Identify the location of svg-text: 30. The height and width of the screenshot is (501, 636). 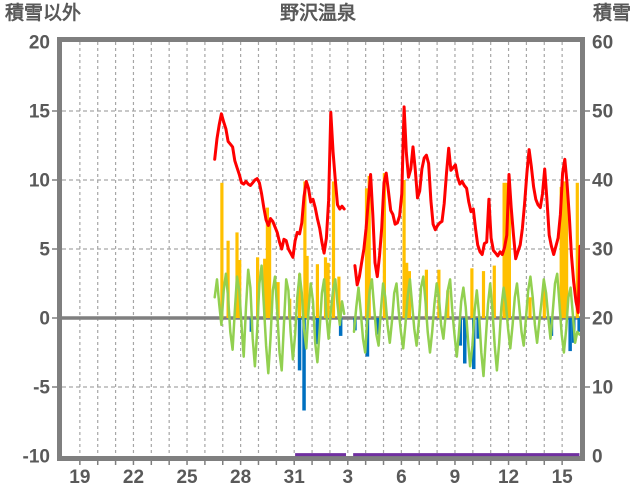
(602, 250).